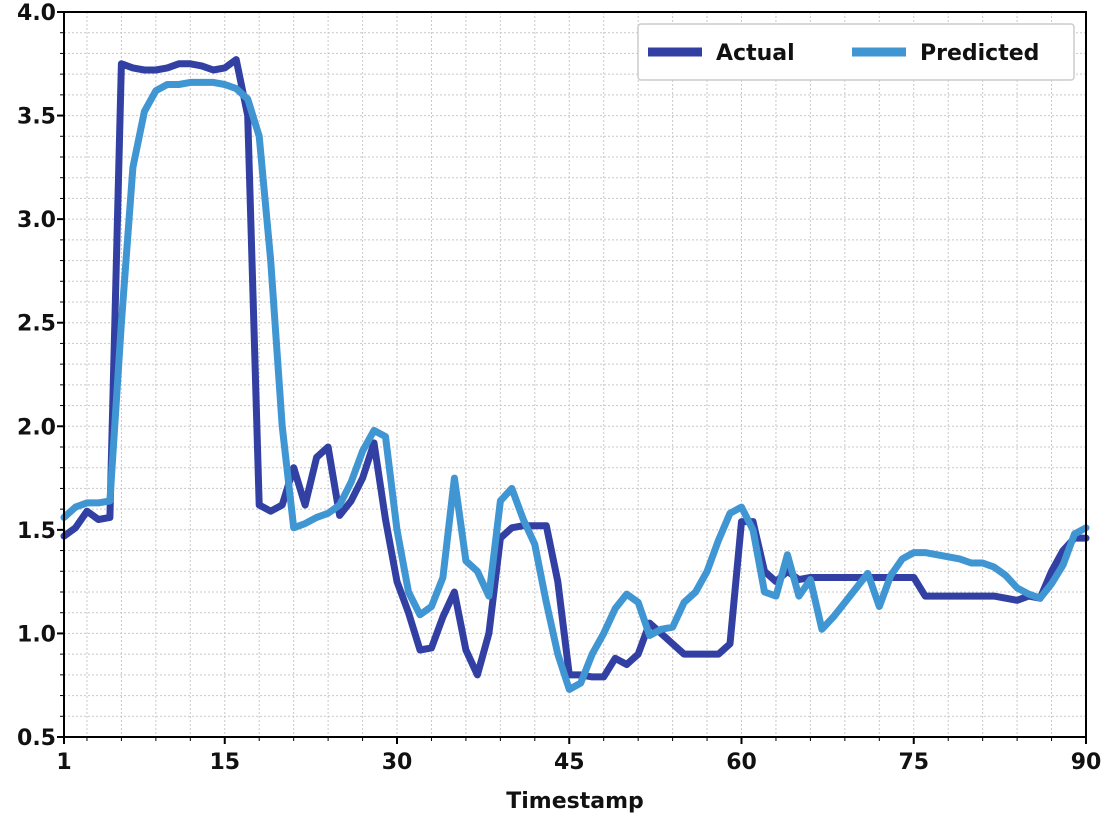  What do you see at coordinates (36, 220) in the screenshot?
I see `y-tick-label: 3.0` at bounding box center [36, 220].